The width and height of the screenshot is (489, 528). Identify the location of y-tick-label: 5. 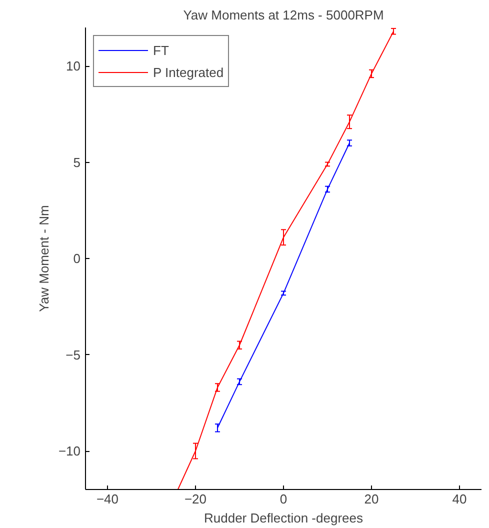
(77, 162).